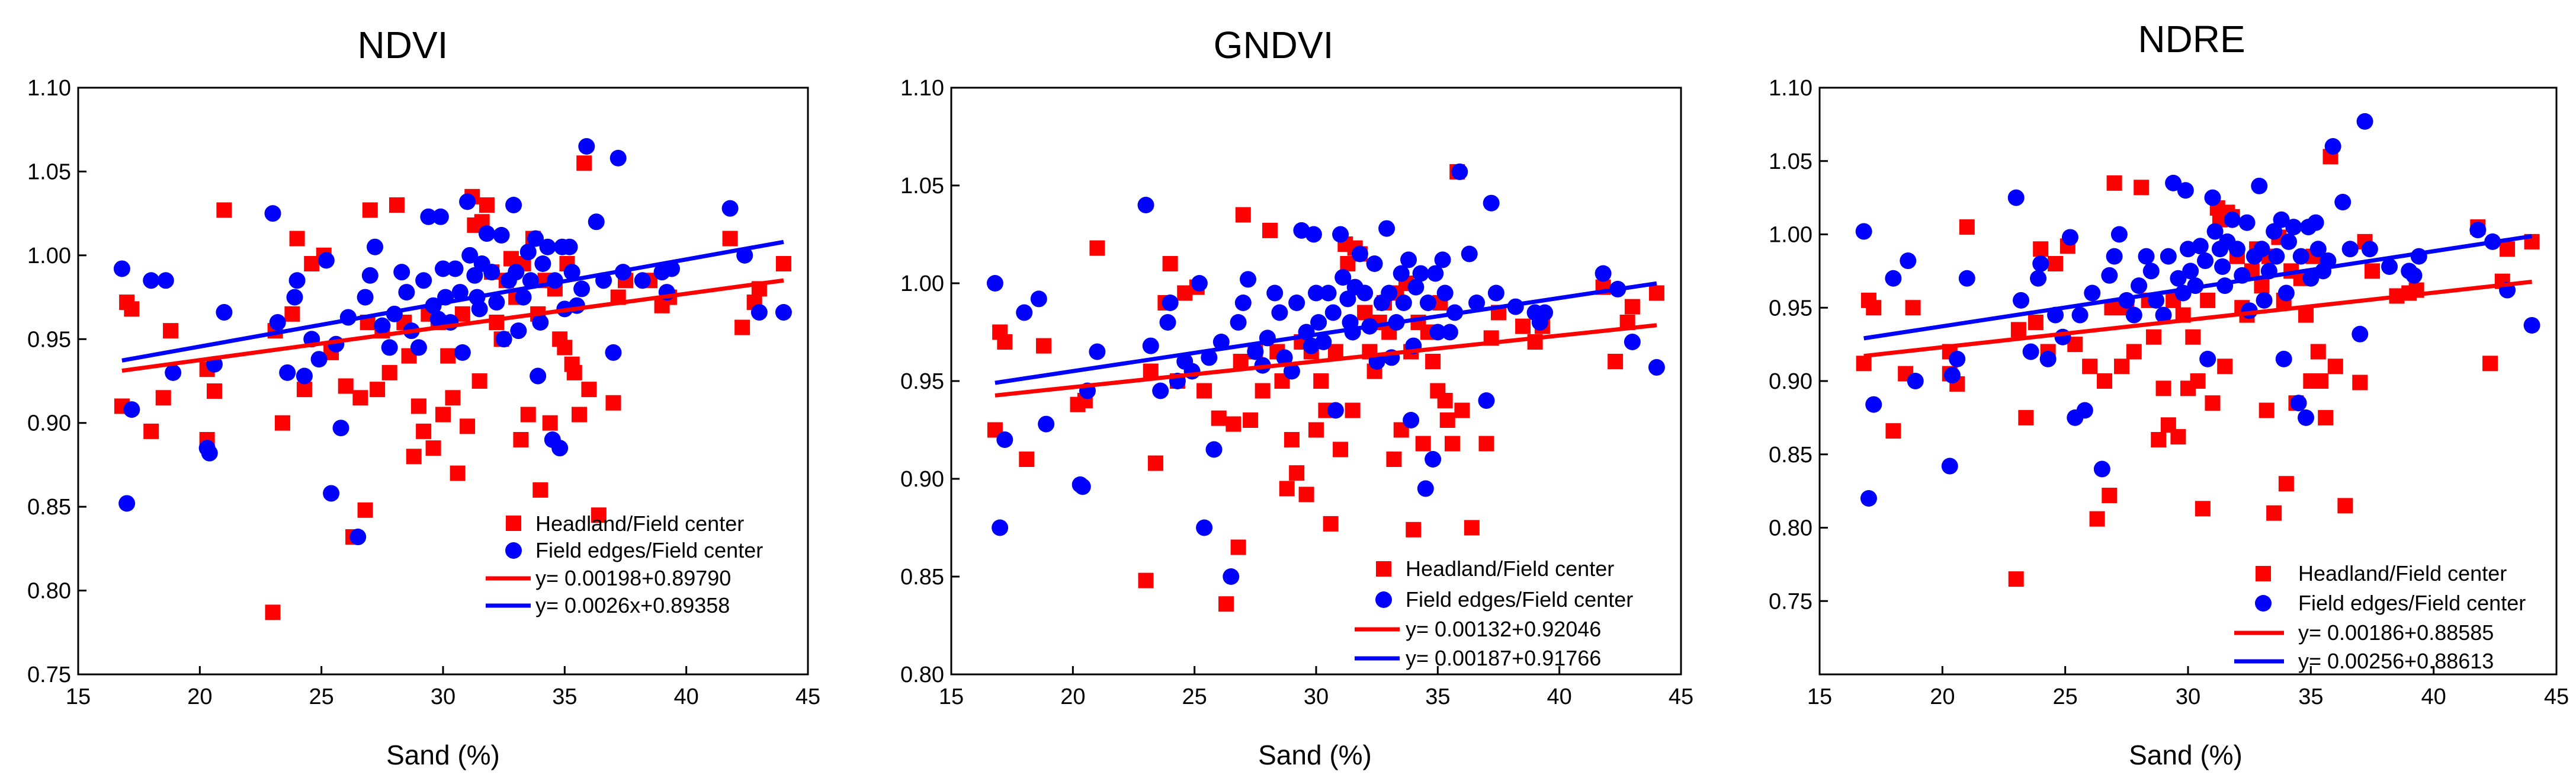 The width and height of the screenshot is (2576, 784). I want to click on y-tick-label: 0.85, so click(49, 507).